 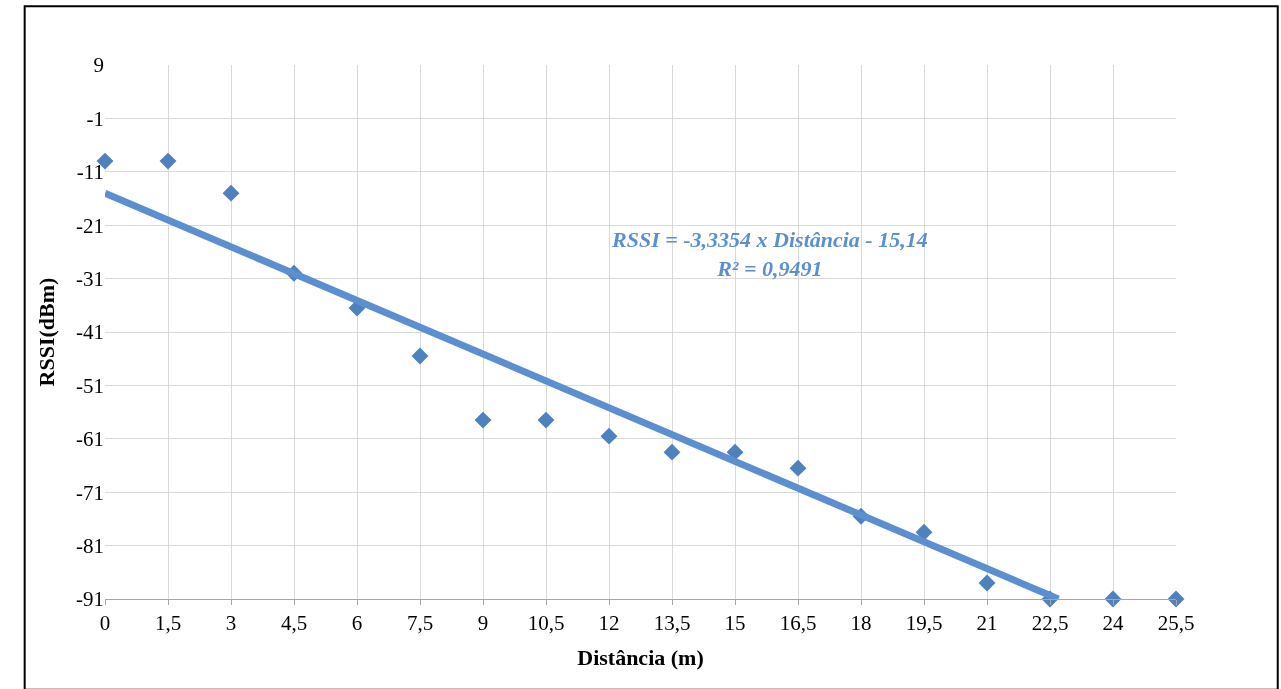 What do you see at coordinates (357, 623) in the screenshot?
I see `x-tick-label: 6` at bounding box center [357, 623].